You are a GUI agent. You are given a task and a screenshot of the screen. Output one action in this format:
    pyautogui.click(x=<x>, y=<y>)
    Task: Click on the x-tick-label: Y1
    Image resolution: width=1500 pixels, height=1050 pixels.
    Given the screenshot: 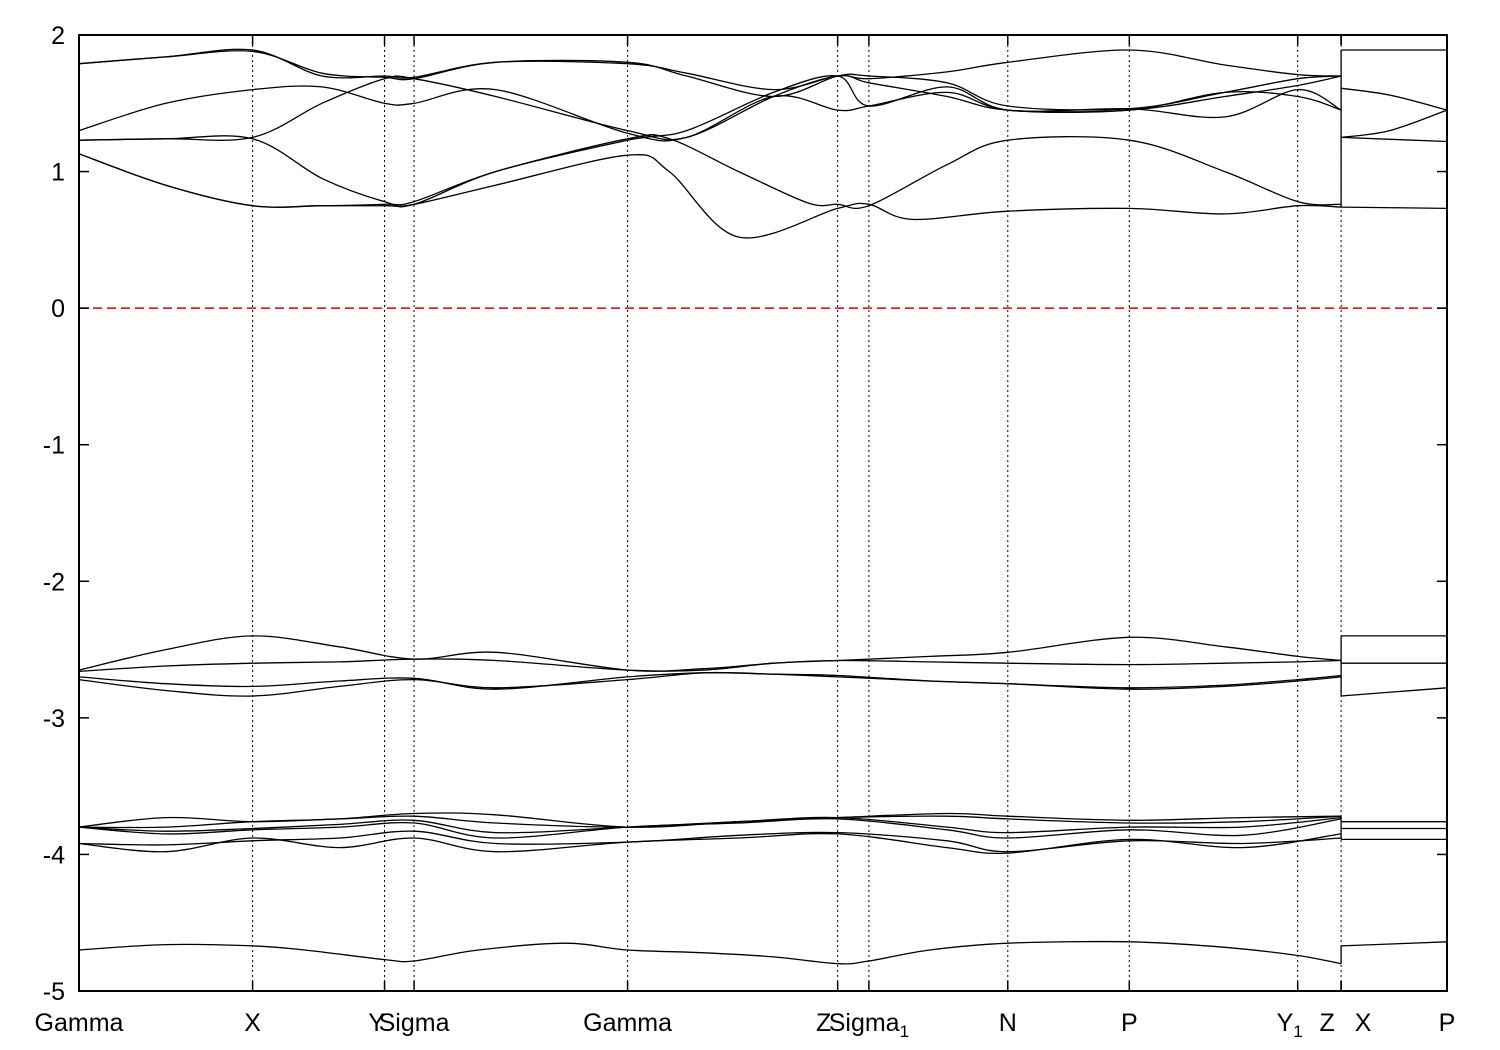 What is the action you would take?
    pyautogui.click(x=1290, y=1025)
    